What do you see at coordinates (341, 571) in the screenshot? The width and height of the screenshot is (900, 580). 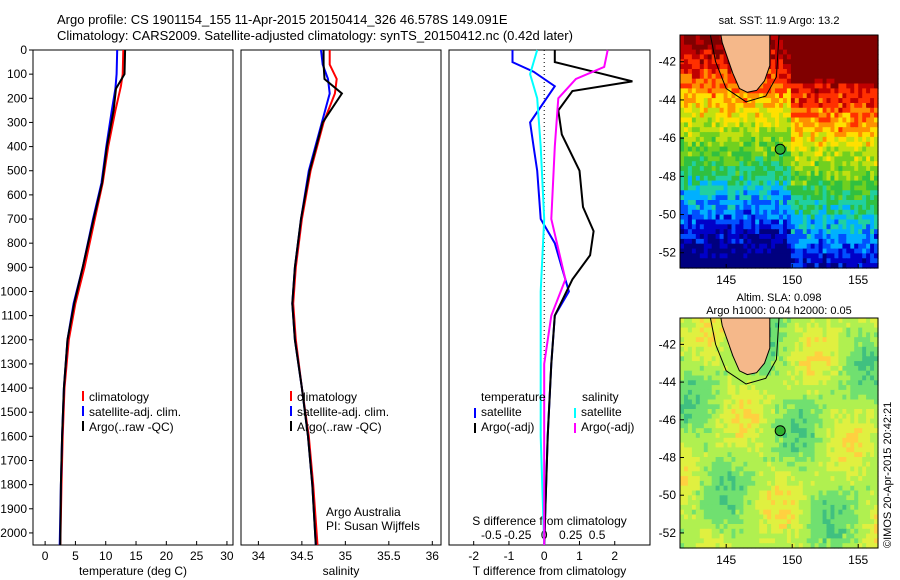 I see `x-axis-label: salinity` at bounding box center [341, 571].